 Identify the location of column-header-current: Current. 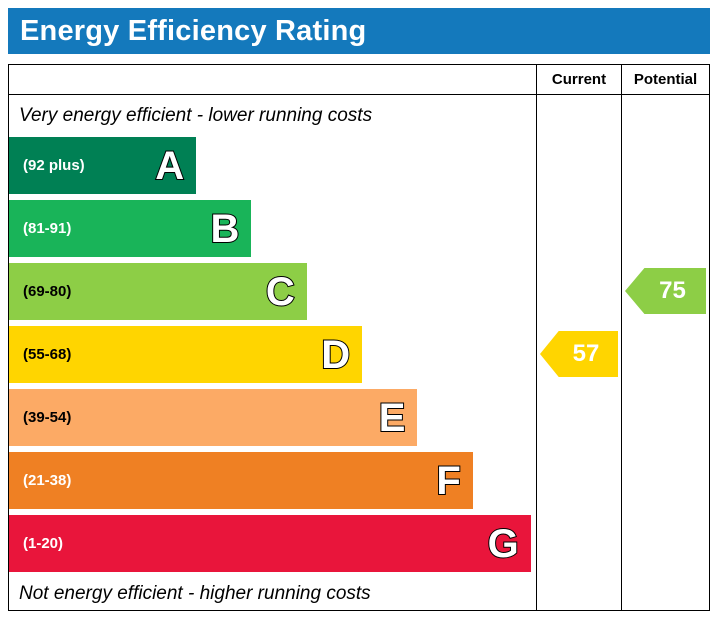
(578, 80).